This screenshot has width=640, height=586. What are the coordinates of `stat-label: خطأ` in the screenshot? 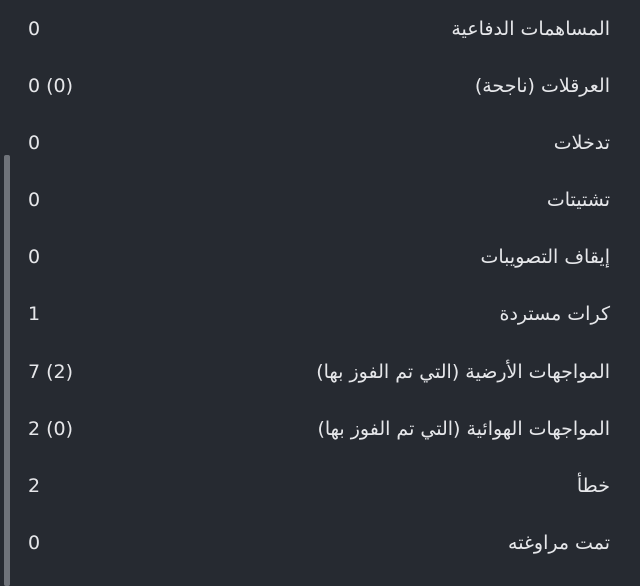 It's located at (593, 485).